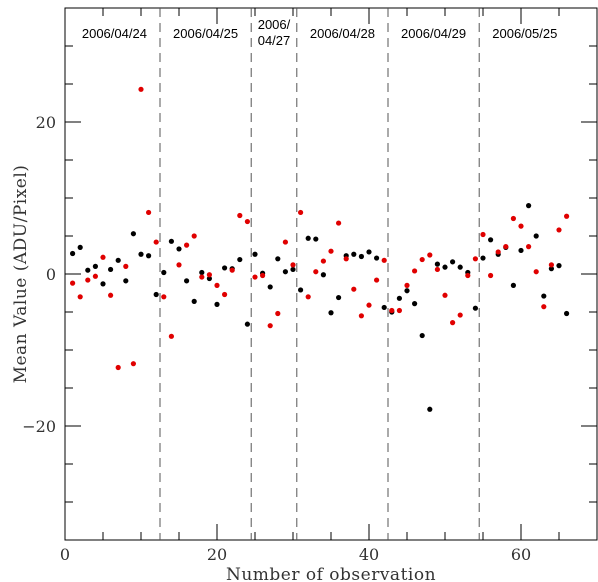  I want to click on x-axis-label: Number of observation, so click(331, 573).